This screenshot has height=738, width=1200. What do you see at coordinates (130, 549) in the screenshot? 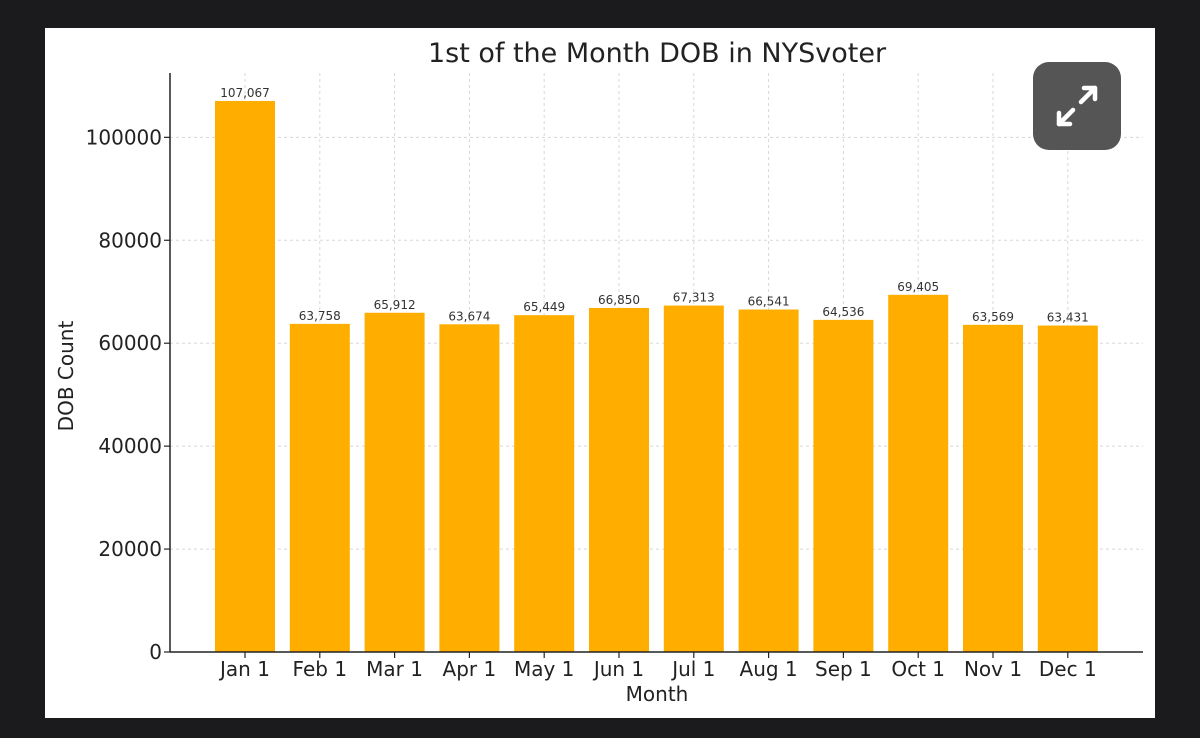
I see `y-tick-label: 20000` at bounding box center [130, 549].